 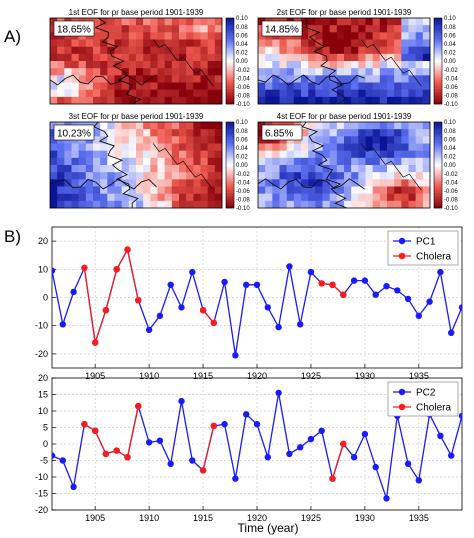 I want to click on legend-marker-cholera, so click(x=402, y=256).